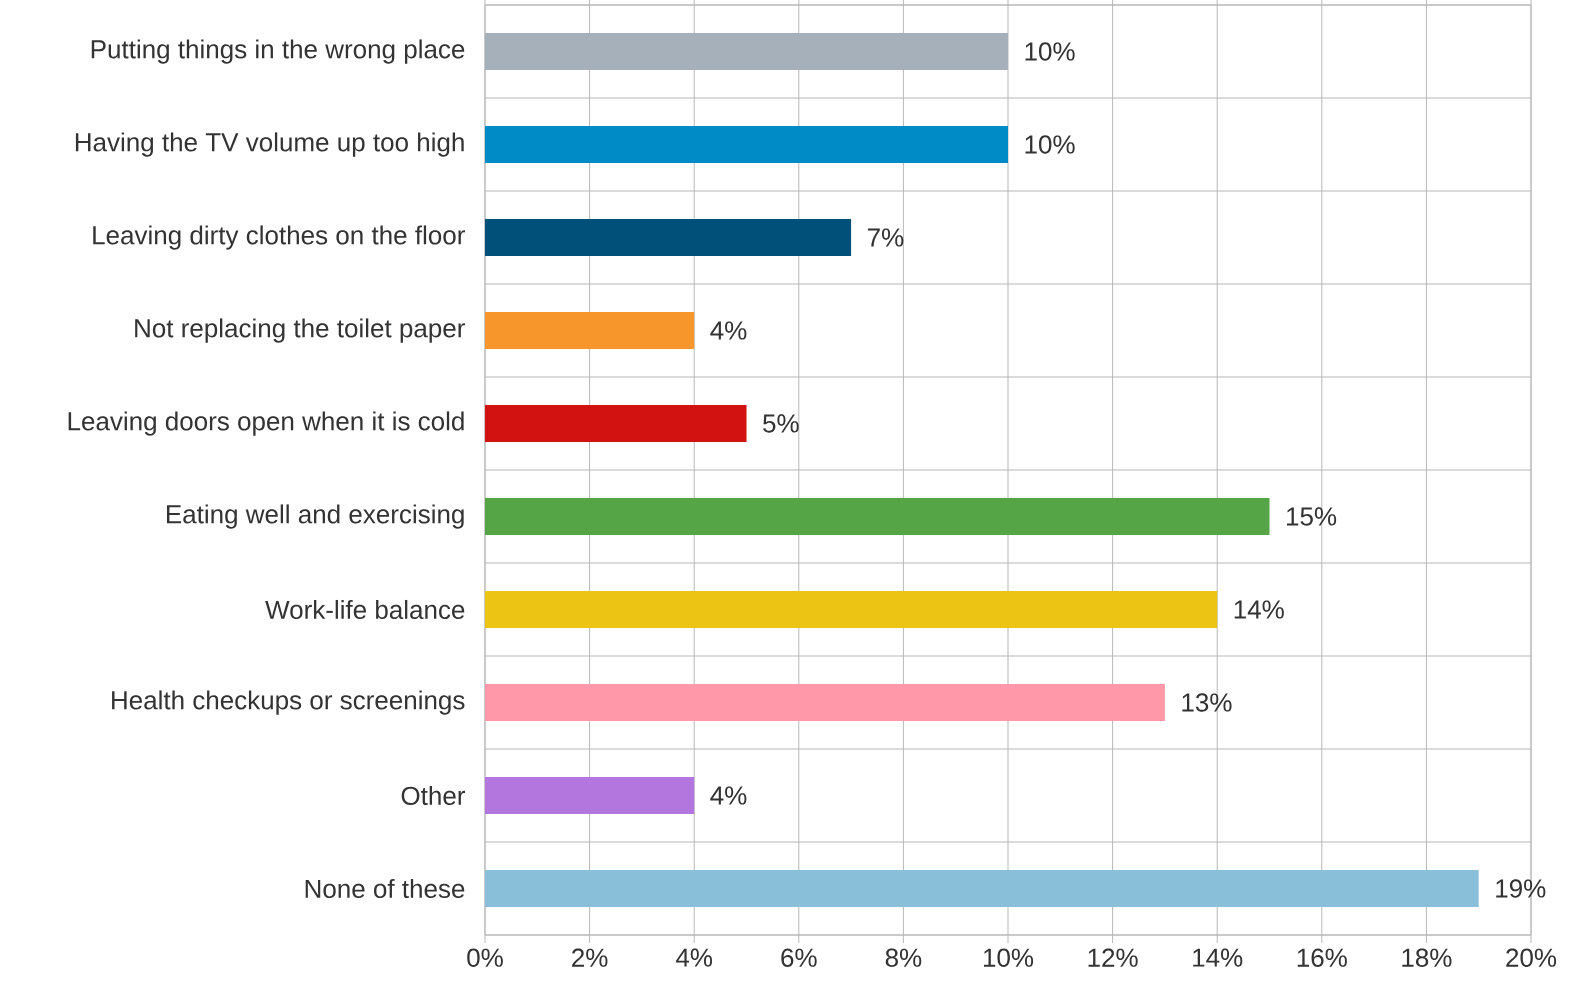 This screenshot has height=996, width=1585. I want to click on x-tick-label: 18%, so click(1427, 957).